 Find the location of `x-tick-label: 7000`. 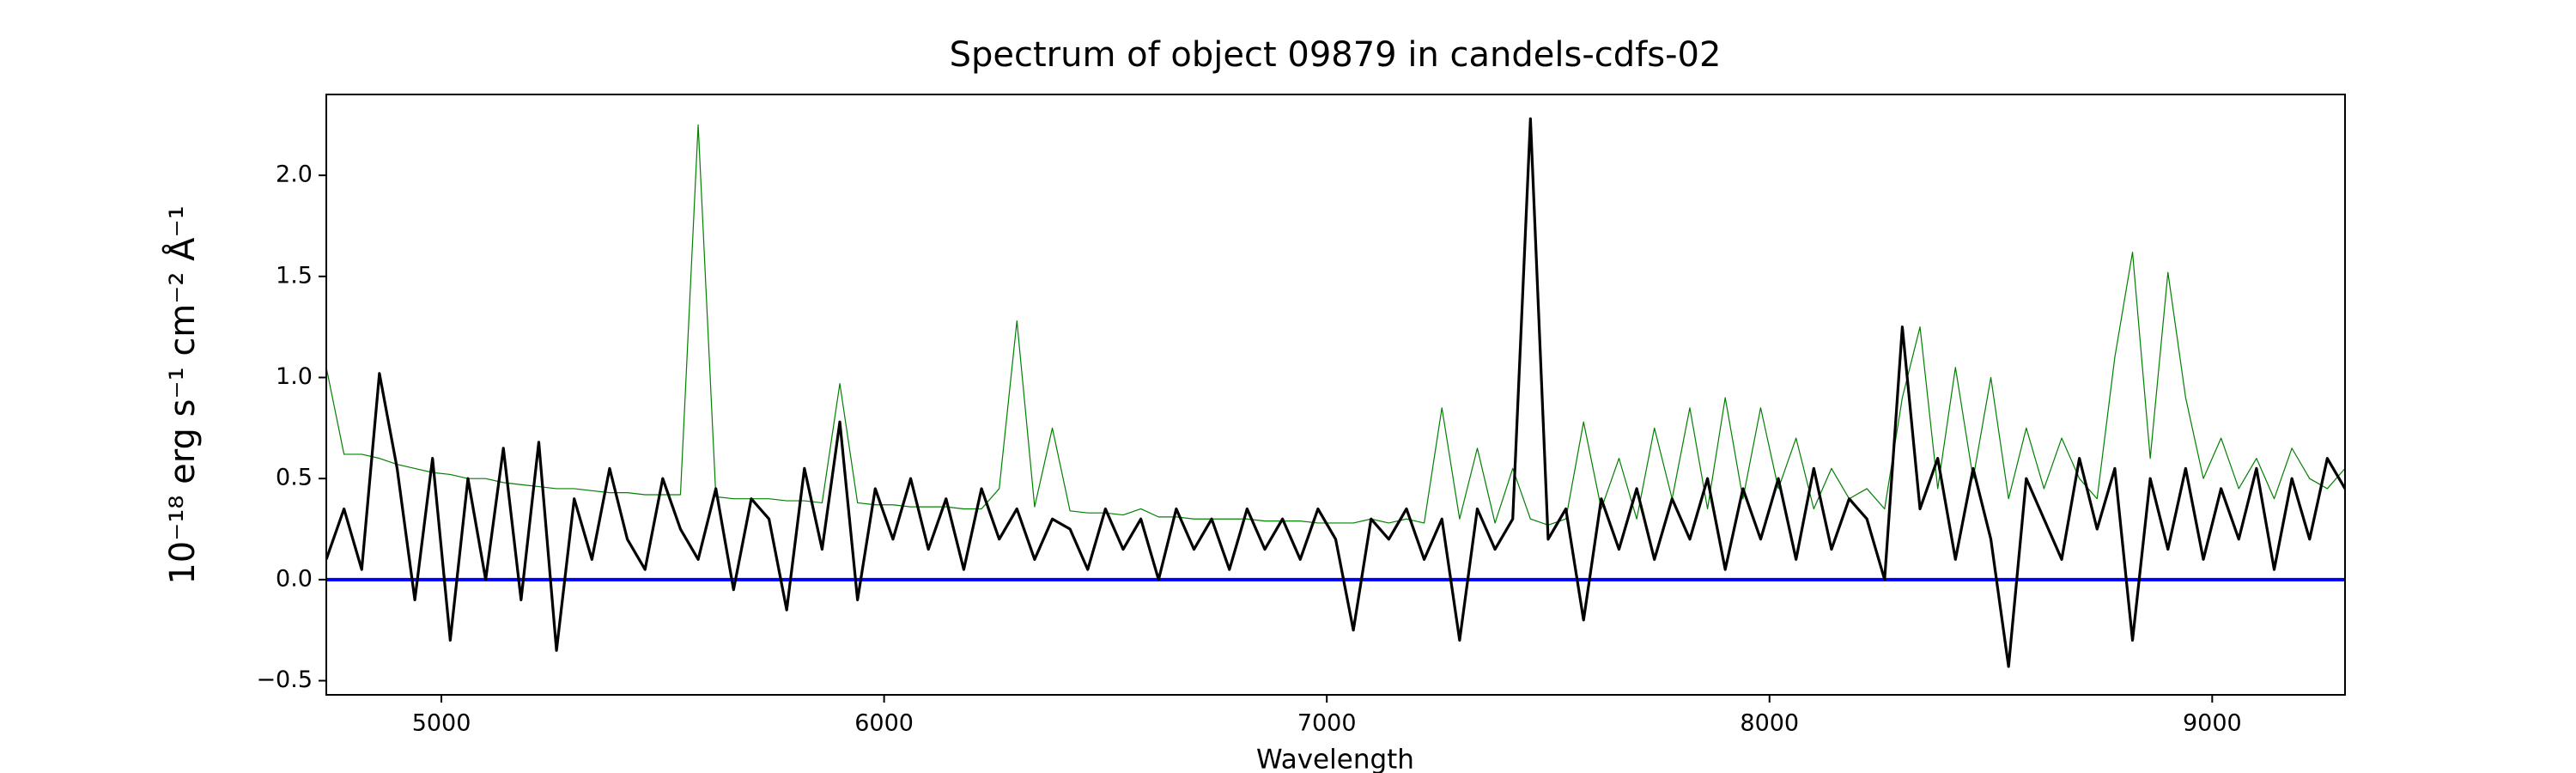

x-tick-label: 7000 is located at coordinates (1327, 723).